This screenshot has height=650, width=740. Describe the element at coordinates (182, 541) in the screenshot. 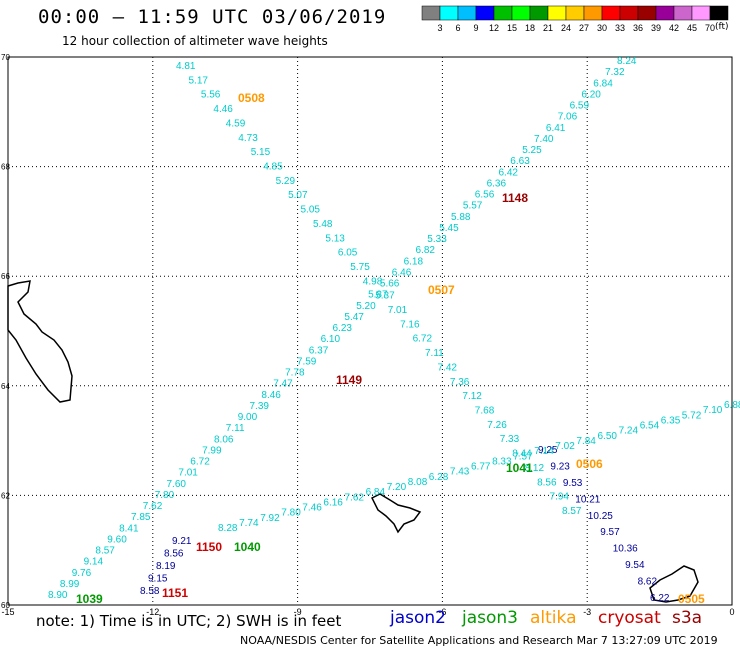

I see `wave-height-label: 9.21` at that location.